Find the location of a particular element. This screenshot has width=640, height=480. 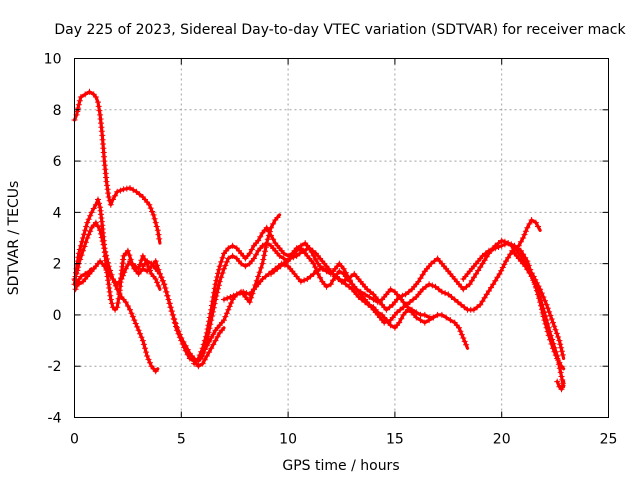

y-tick-label: -4 is located at coordinates (55, 419).